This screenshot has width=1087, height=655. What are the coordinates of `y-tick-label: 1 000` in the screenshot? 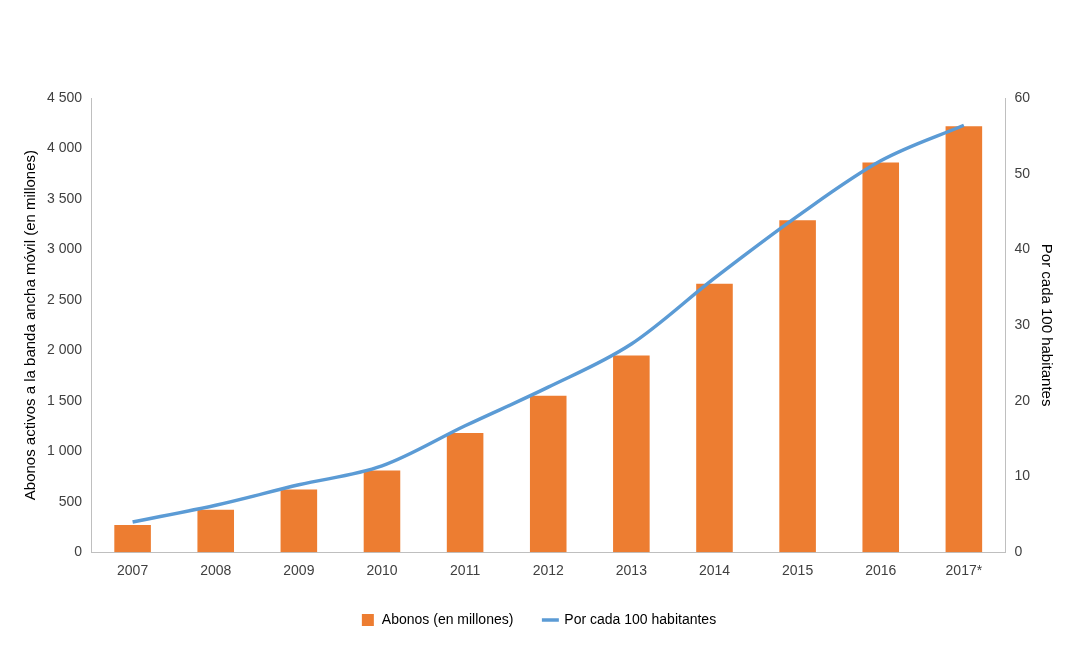 It's located at (64, 450).